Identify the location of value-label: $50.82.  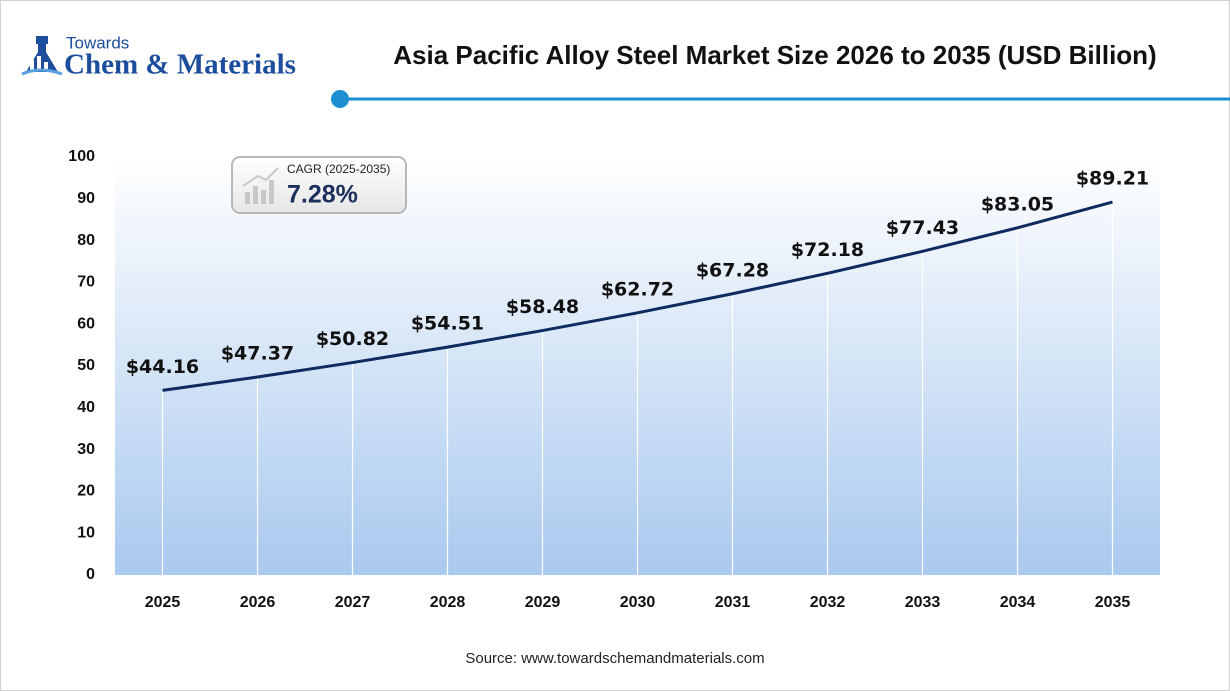
(352, 339).